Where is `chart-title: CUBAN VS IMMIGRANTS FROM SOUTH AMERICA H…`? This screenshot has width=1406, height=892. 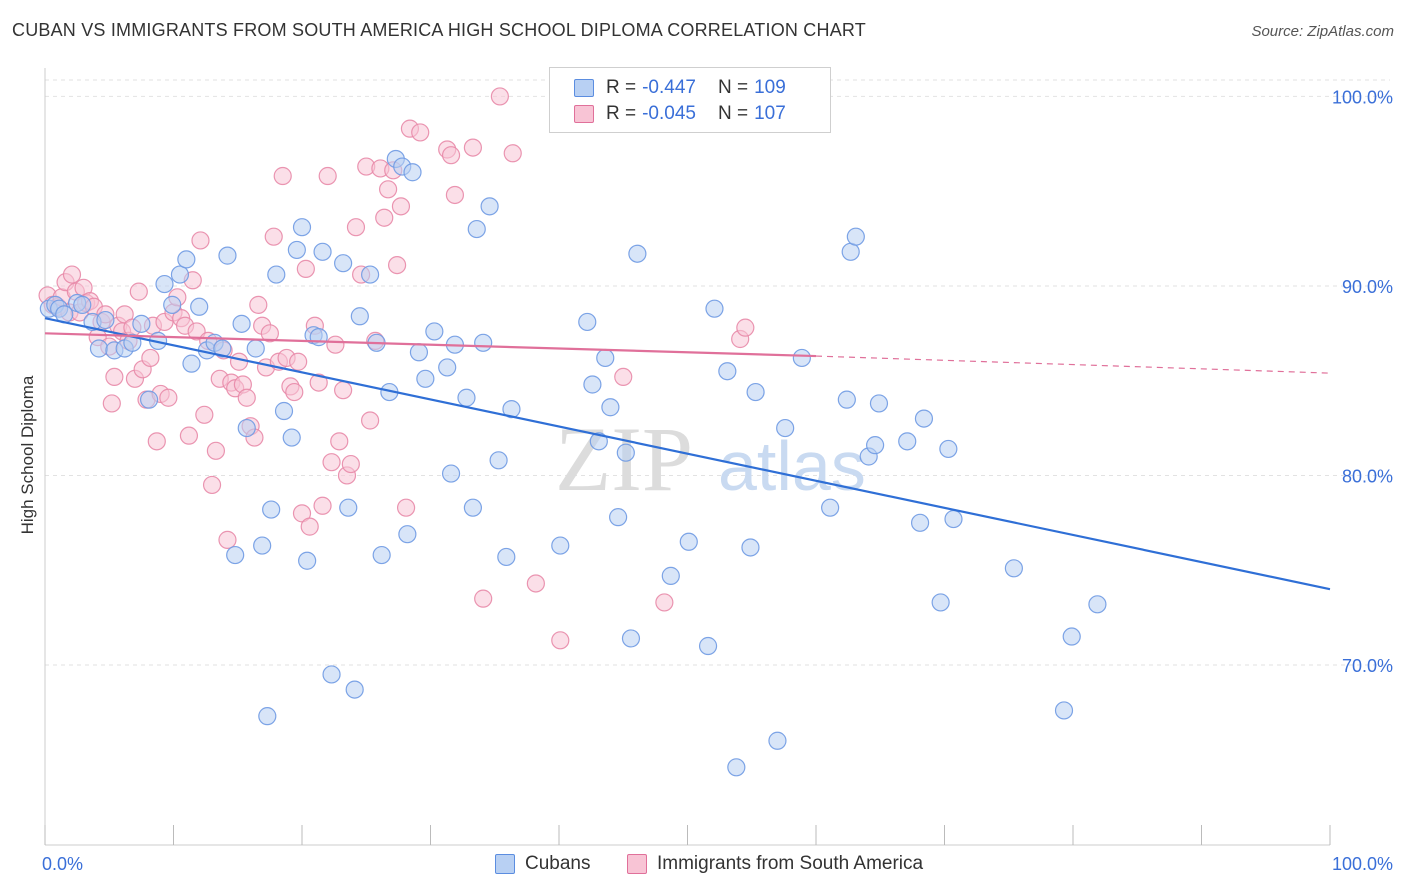
chart-title: CUBAN VS IMMIGRANTS FROM SOUTH AMERICA H… is located at coordinates (439, 30).